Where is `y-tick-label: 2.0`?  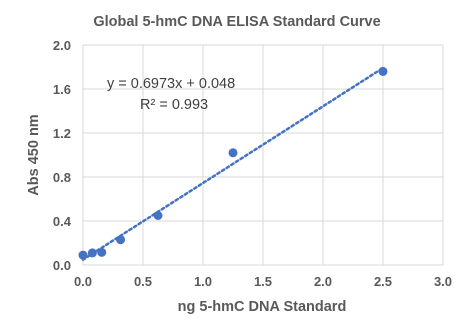
y-tick-label: 2.0 is located at coordinates (62, 45).